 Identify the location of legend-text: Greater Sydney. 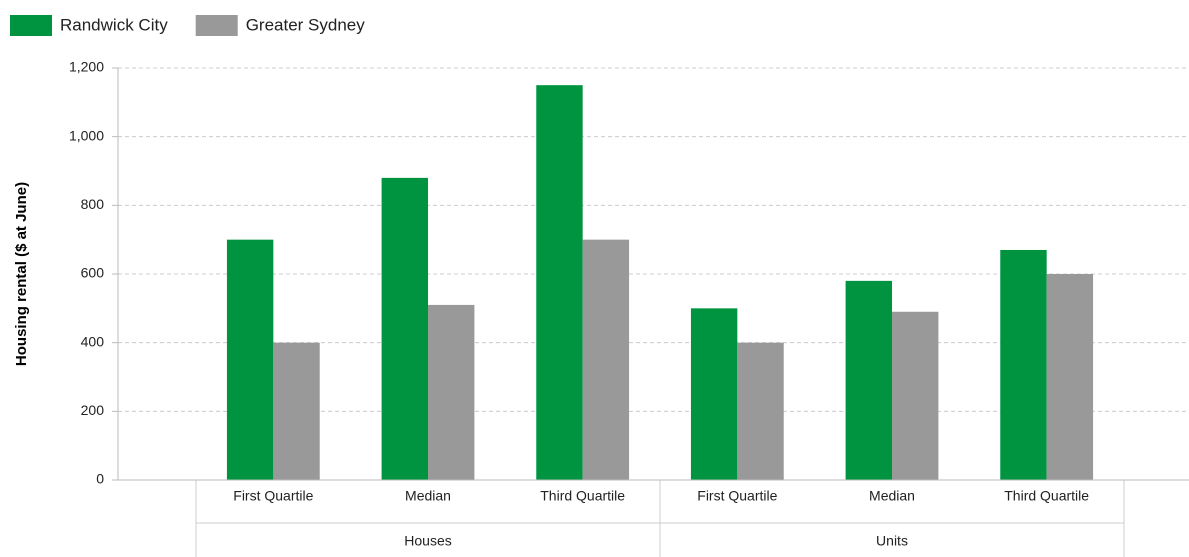
(306, 24).